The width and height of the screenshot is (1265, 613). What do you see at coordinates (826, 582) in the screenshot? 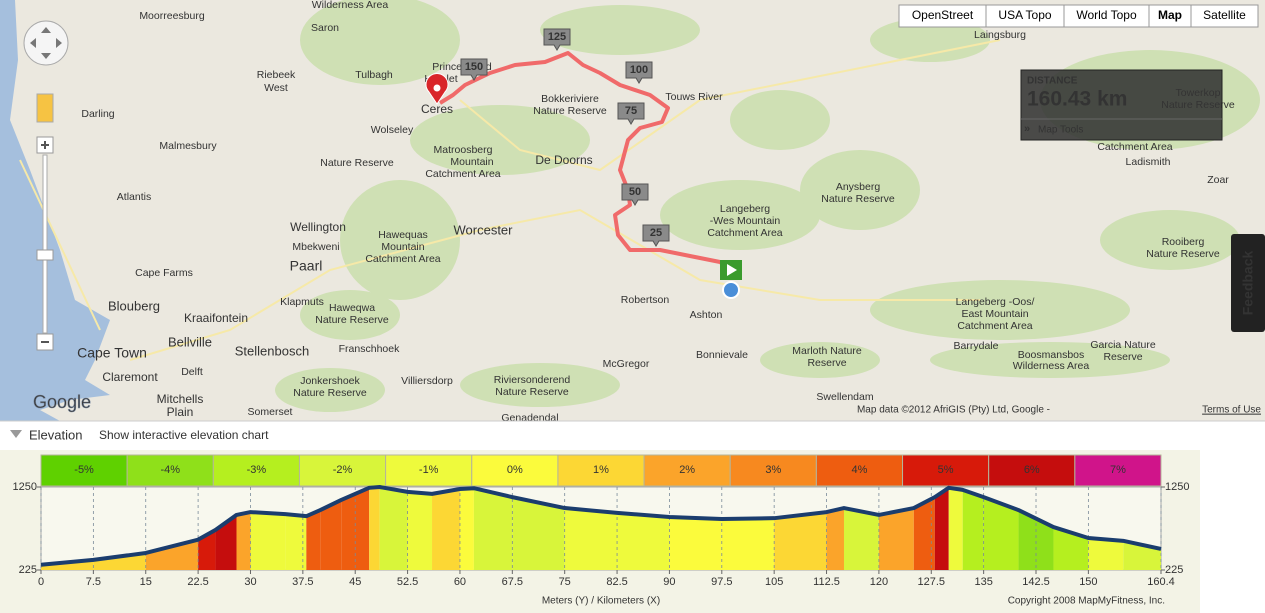
I see `x-tick-label: 112.5` at bounding box center [826, 582].